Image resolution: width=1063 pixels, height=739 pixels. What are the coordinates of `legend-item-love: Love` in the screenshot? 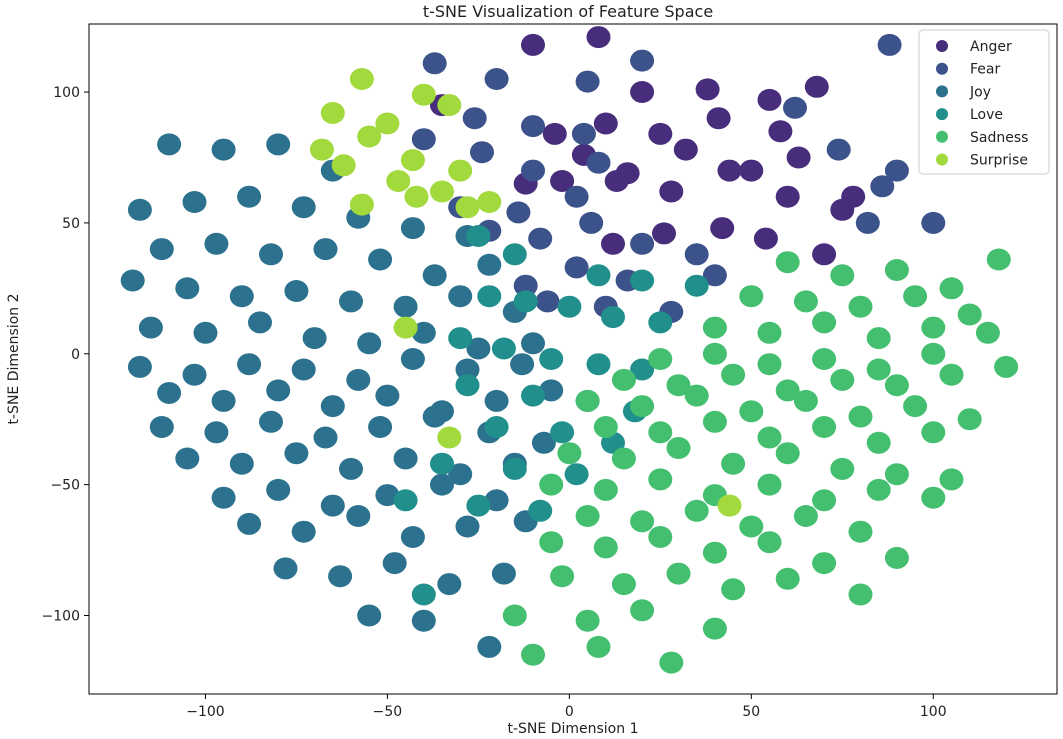 It's located at (969, 115).